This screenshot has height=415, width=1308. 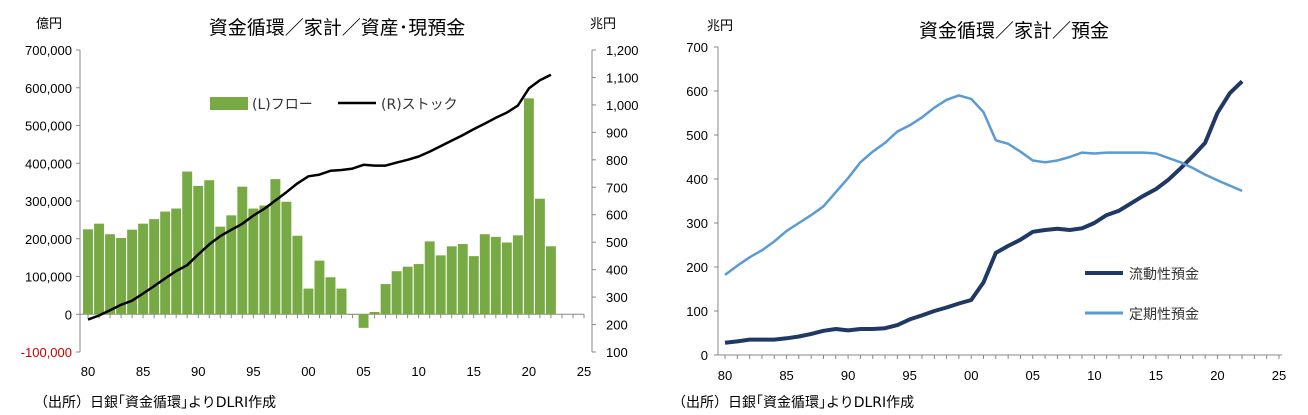 I want to click on right-chart-x-tick-label: 20, so click(x=1217, y=375).